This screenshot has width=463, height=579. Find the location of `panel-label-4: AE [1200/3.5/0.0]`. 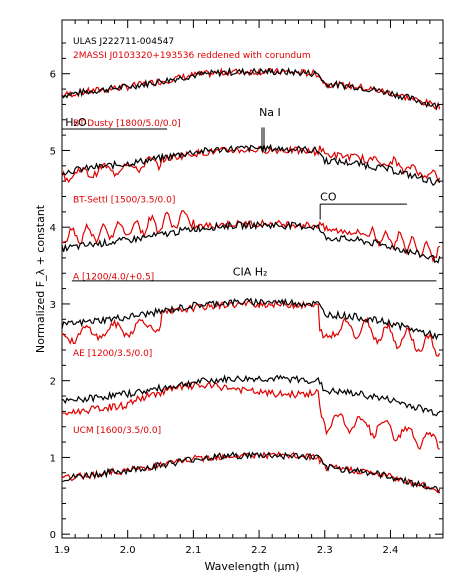

panel-label-4: AE [1200/3.5/0.0] is located at coordinates (112, 354).